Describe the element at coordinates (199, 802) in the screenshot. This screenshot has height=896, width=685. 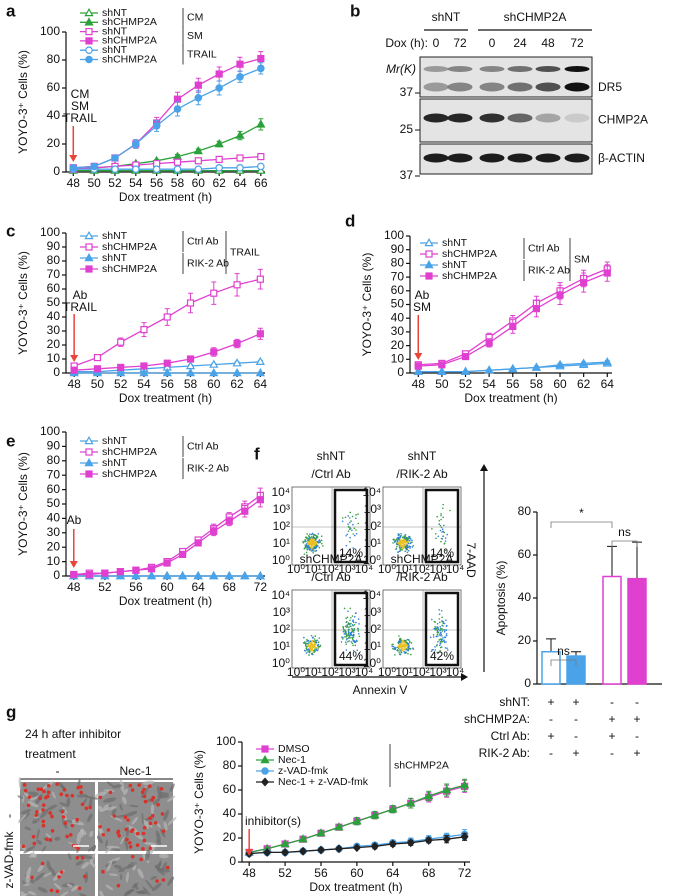
I see `y-axis-label: YOYO-3⁺ Cells (%)` at that location.